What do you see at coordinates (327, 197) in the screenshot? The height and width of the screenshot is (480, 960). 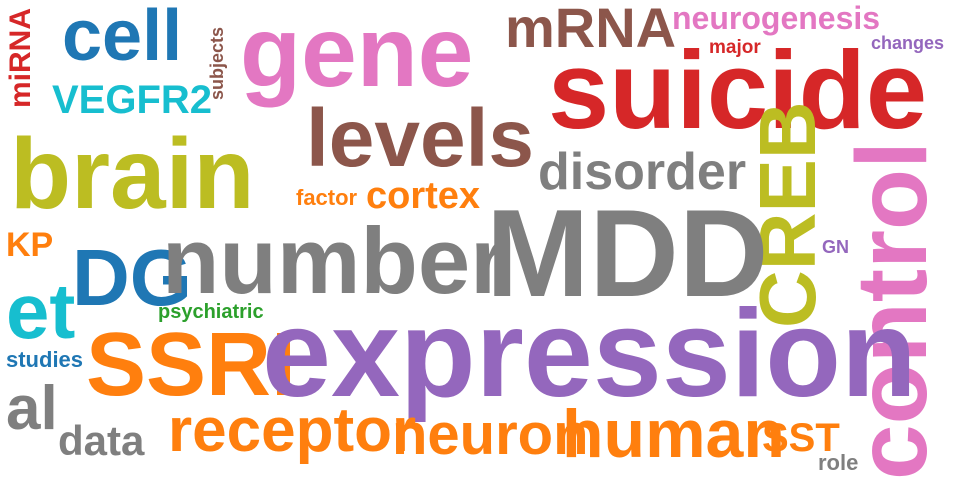 I see `word-factor: factor` at bounding box center [327, 197].